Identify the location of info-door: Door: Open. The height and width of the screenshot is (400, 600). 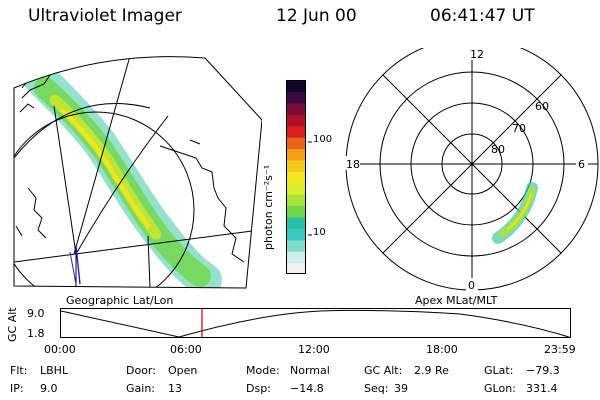
(161, 370).